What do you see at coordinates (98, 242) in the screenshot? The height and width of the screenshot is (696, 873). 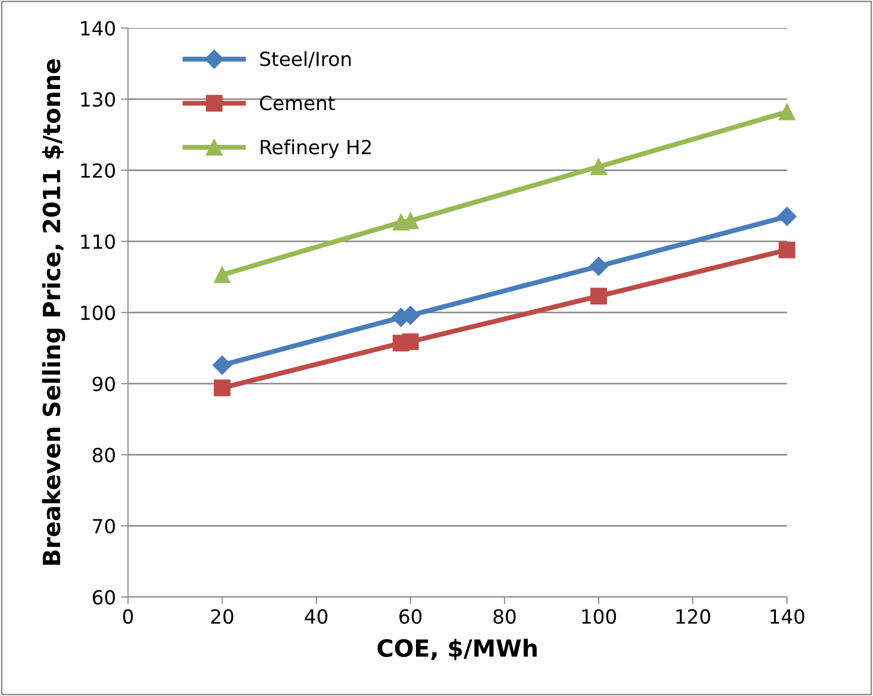 I see `y-tick-label: 110` at bounding box center [98, 242].